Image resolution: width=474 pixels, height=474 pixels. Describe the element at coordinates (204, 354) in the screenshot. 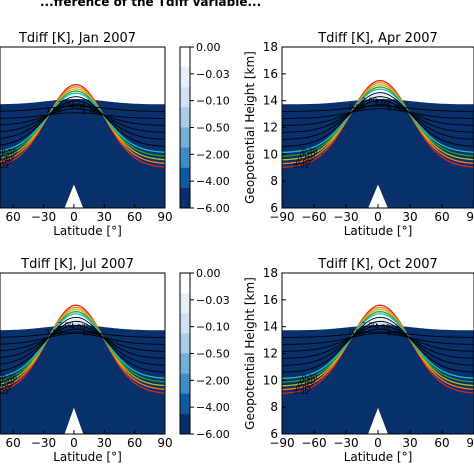

I see `colorbar-2: 0.00 −0.03 −0.10 −0.50 −2.00 −4.00 −6.00` at that location.